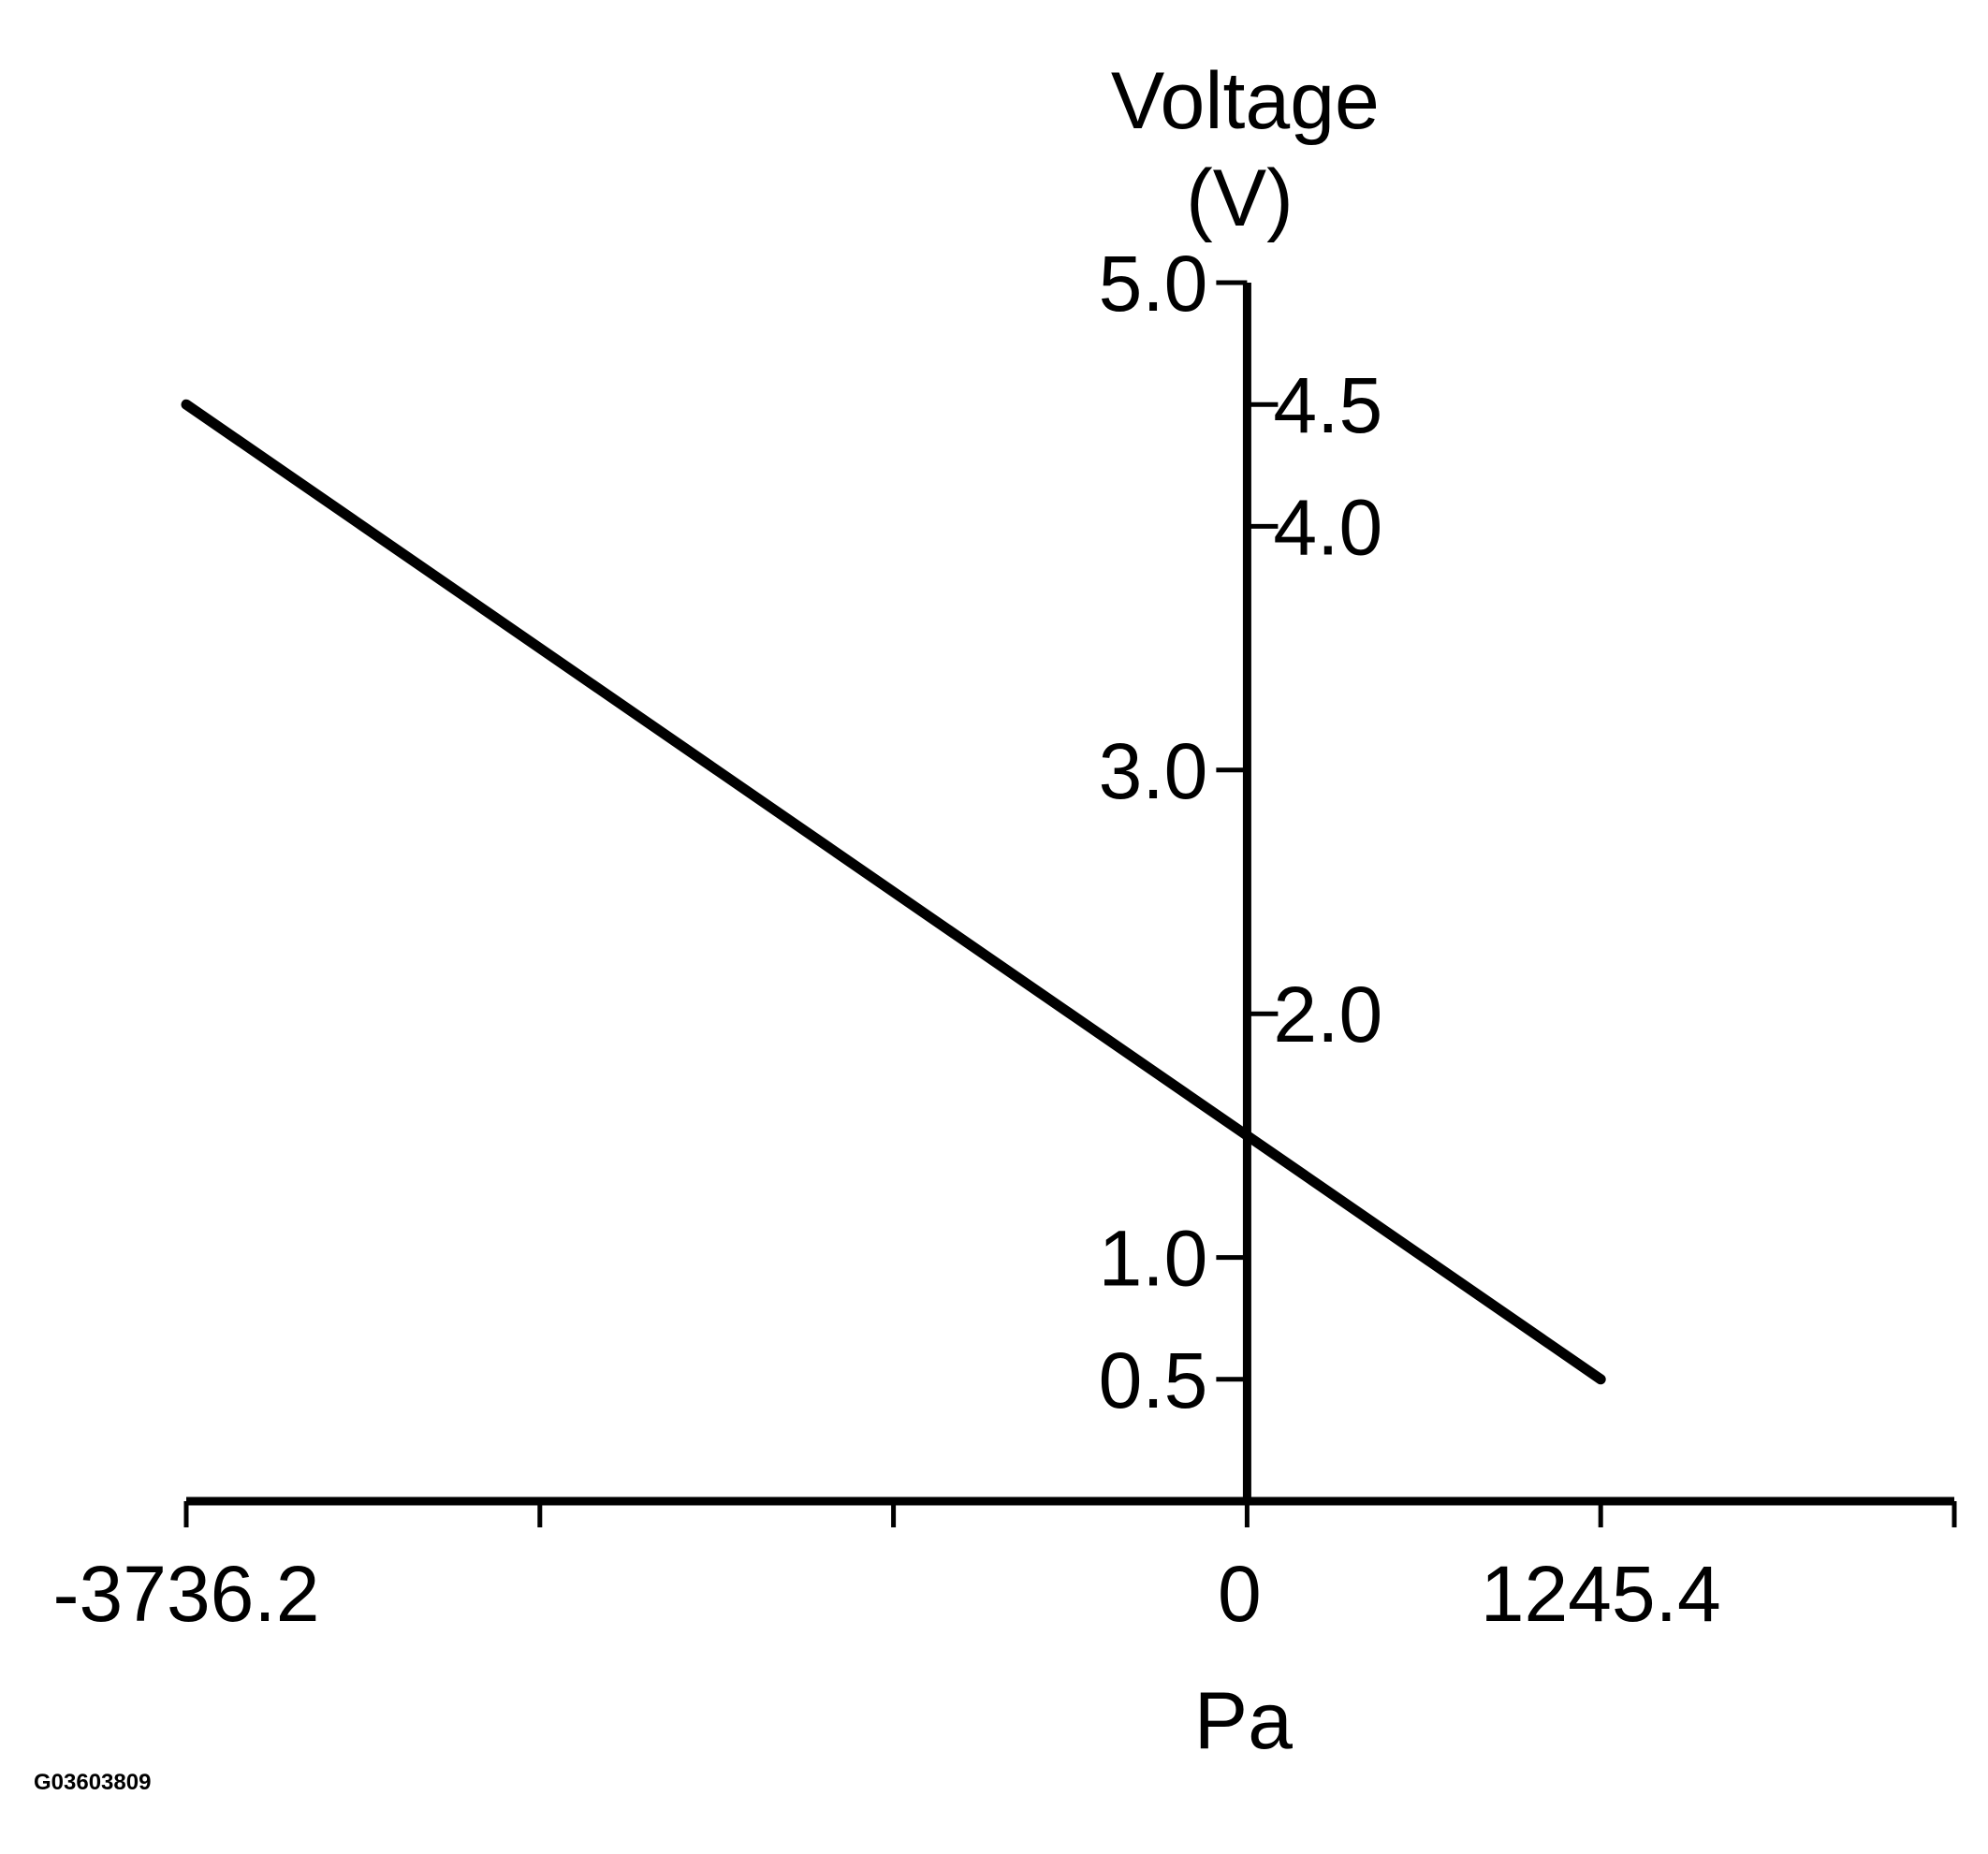 This screenshot has height=1854, width=1988. Describe the element at coordinates (1245, 101) in the screenshot. I see `y-axis-title-line-1: Voltage` at that location.